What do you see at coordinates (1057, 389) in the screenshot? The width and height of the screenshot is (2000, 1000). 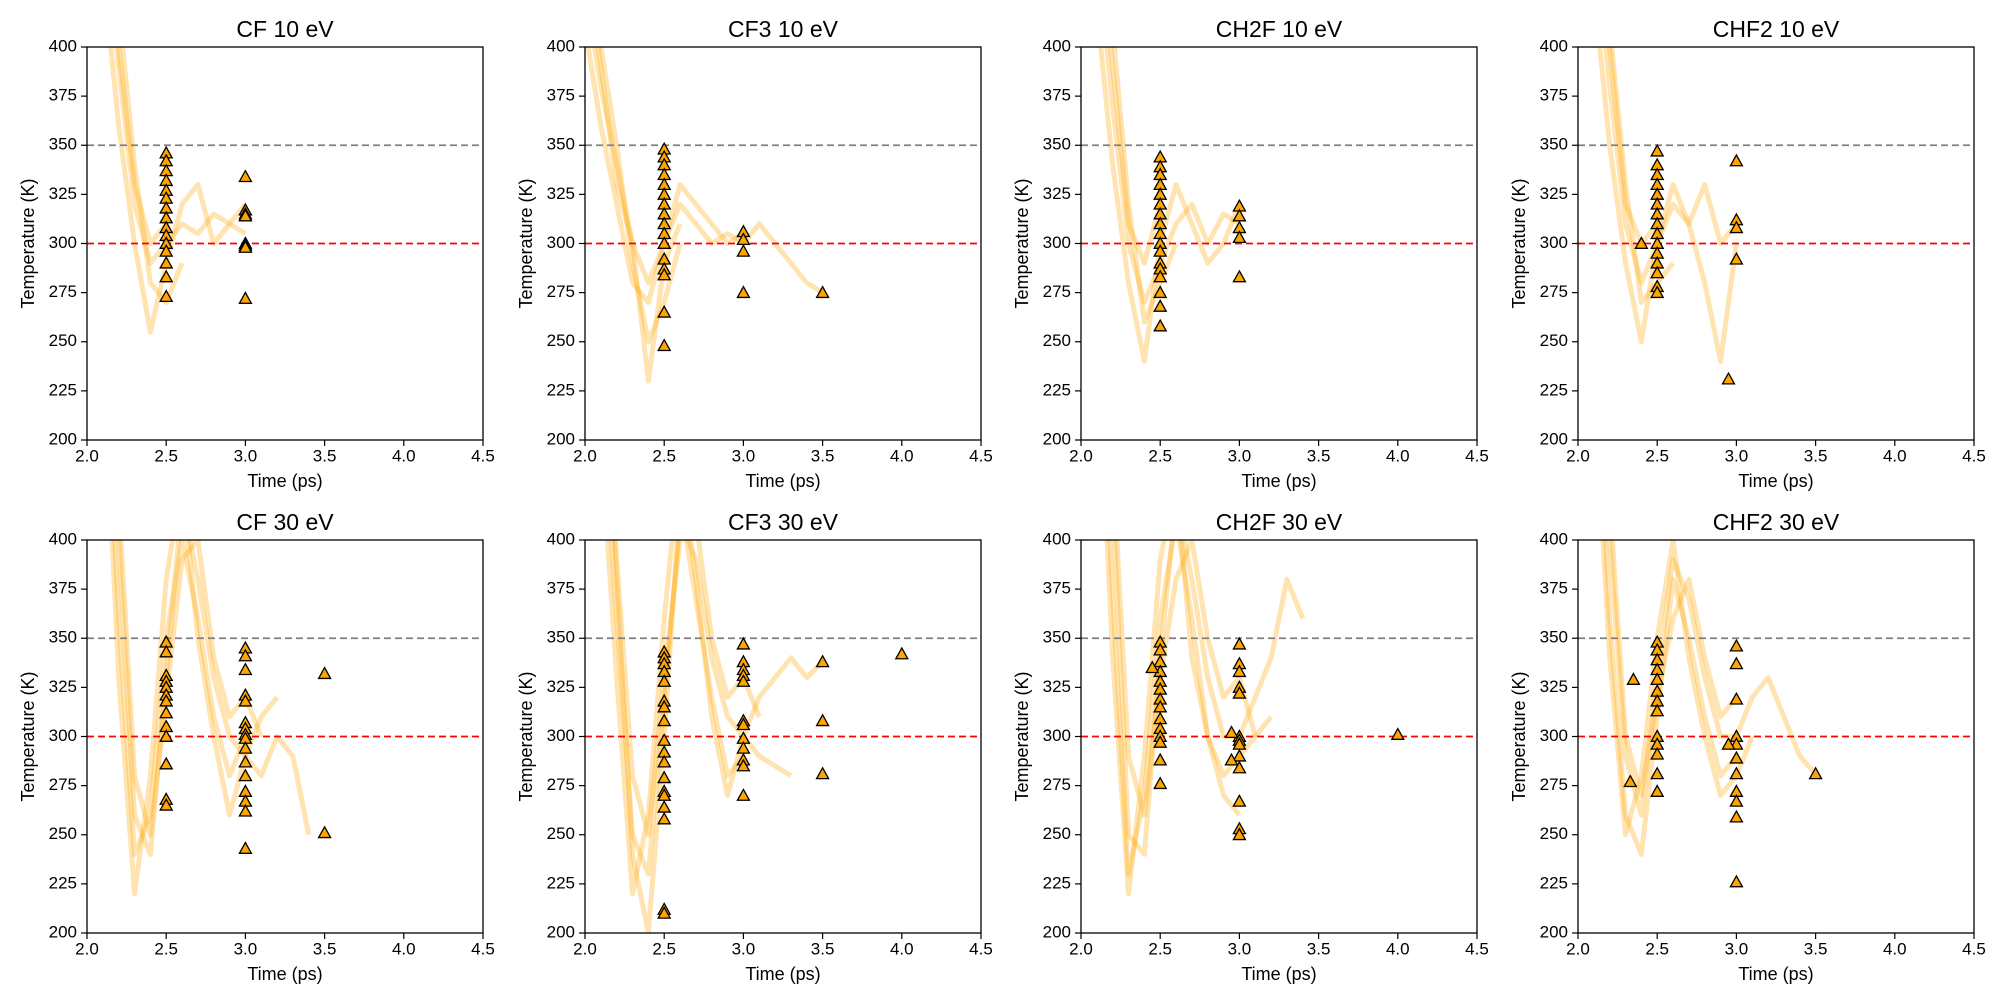 I see `y-tick-label: 225` at bounding box center [1057, 389].